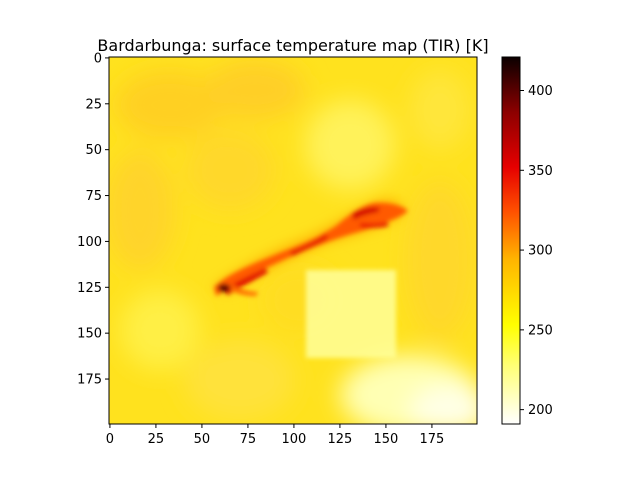  Describe the element at coordinates (93, 150) in the screenshot. I see `y-tick-label: 50` at that location.